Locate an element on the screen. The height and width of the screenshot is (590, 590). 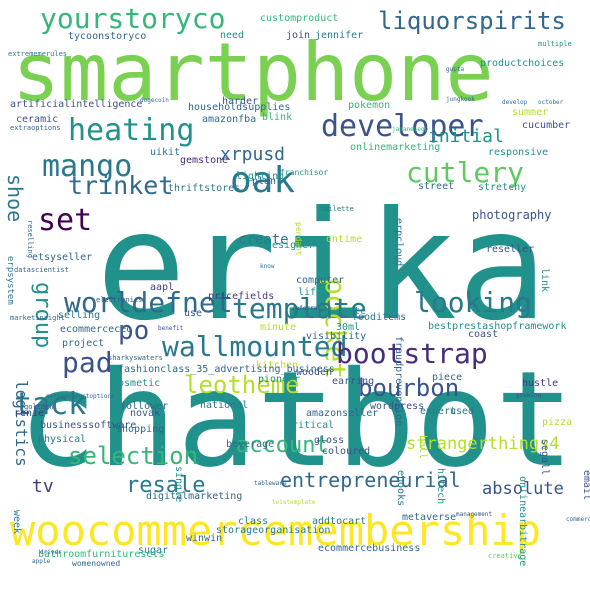
cloud-word: aapl is located at coordinates (162, 287).